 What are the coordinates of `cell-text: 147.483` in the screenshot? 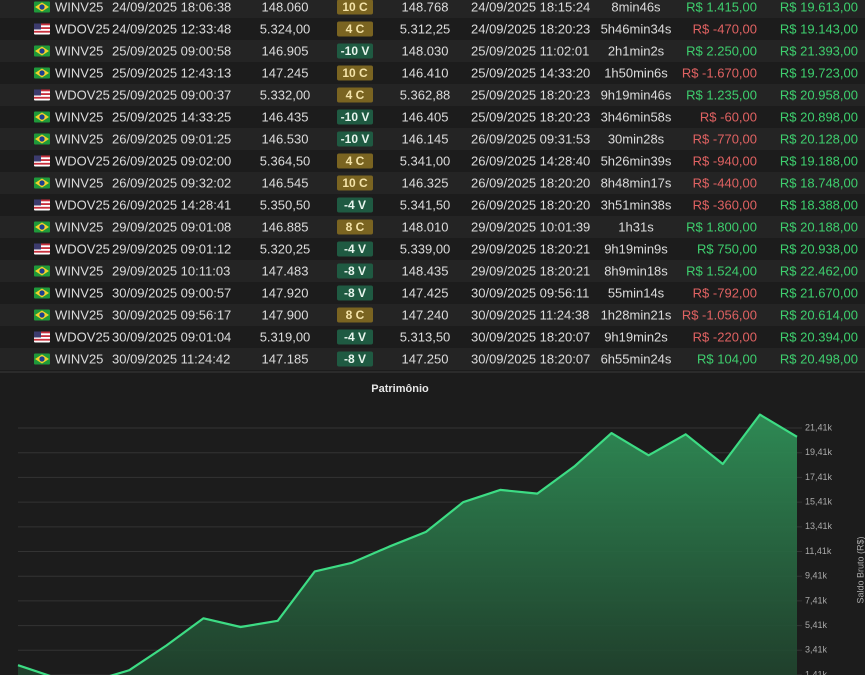 It's located at (285, 270).